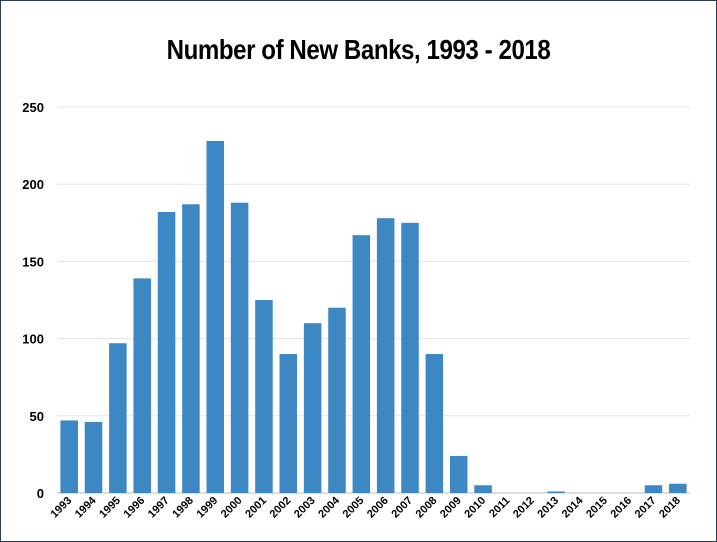 The width and height of the screenshot is (717, 542). What do you see at coordinates (166, 352) in the screenshot?
I see `bar-1997` at bounding box center [166, 352].